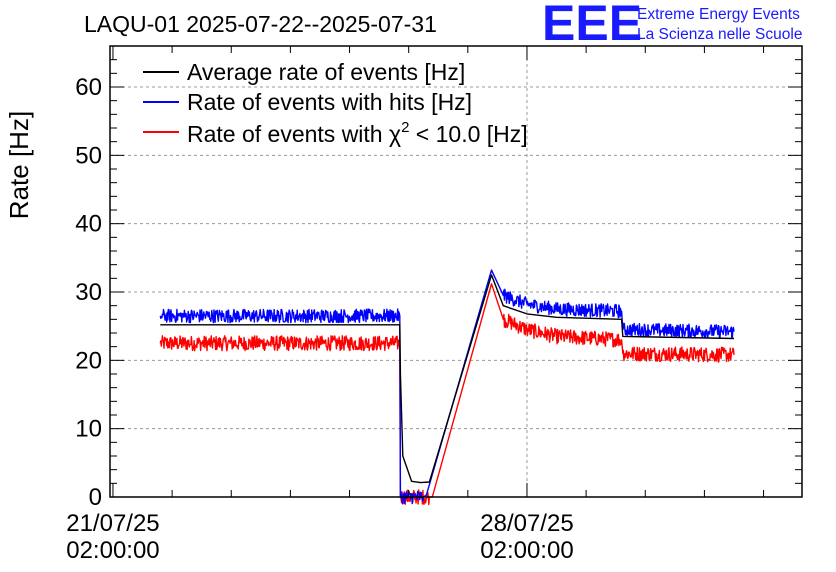 This screenshot has height=572, width=836. I want to click on y-tick-label: 40, so click(88, 224).